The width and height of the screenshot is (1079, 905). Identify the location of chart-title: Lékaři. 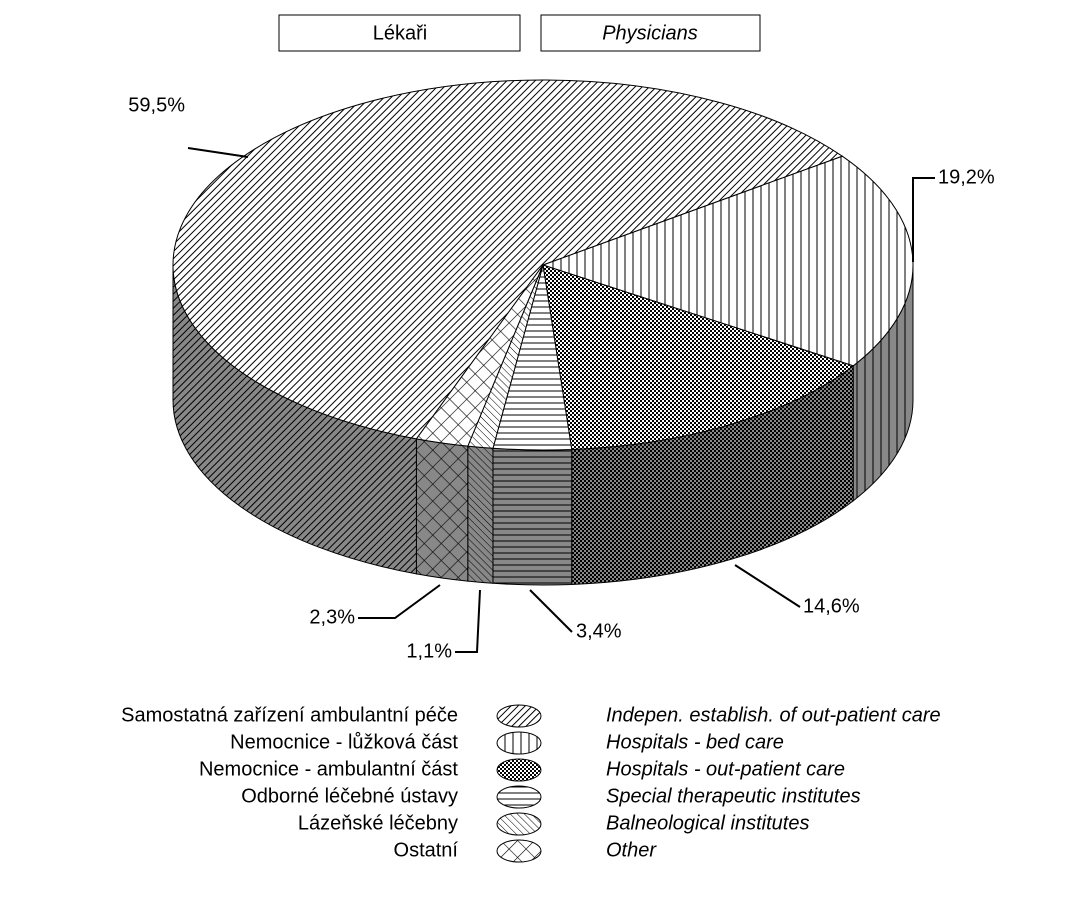
(400, 33).